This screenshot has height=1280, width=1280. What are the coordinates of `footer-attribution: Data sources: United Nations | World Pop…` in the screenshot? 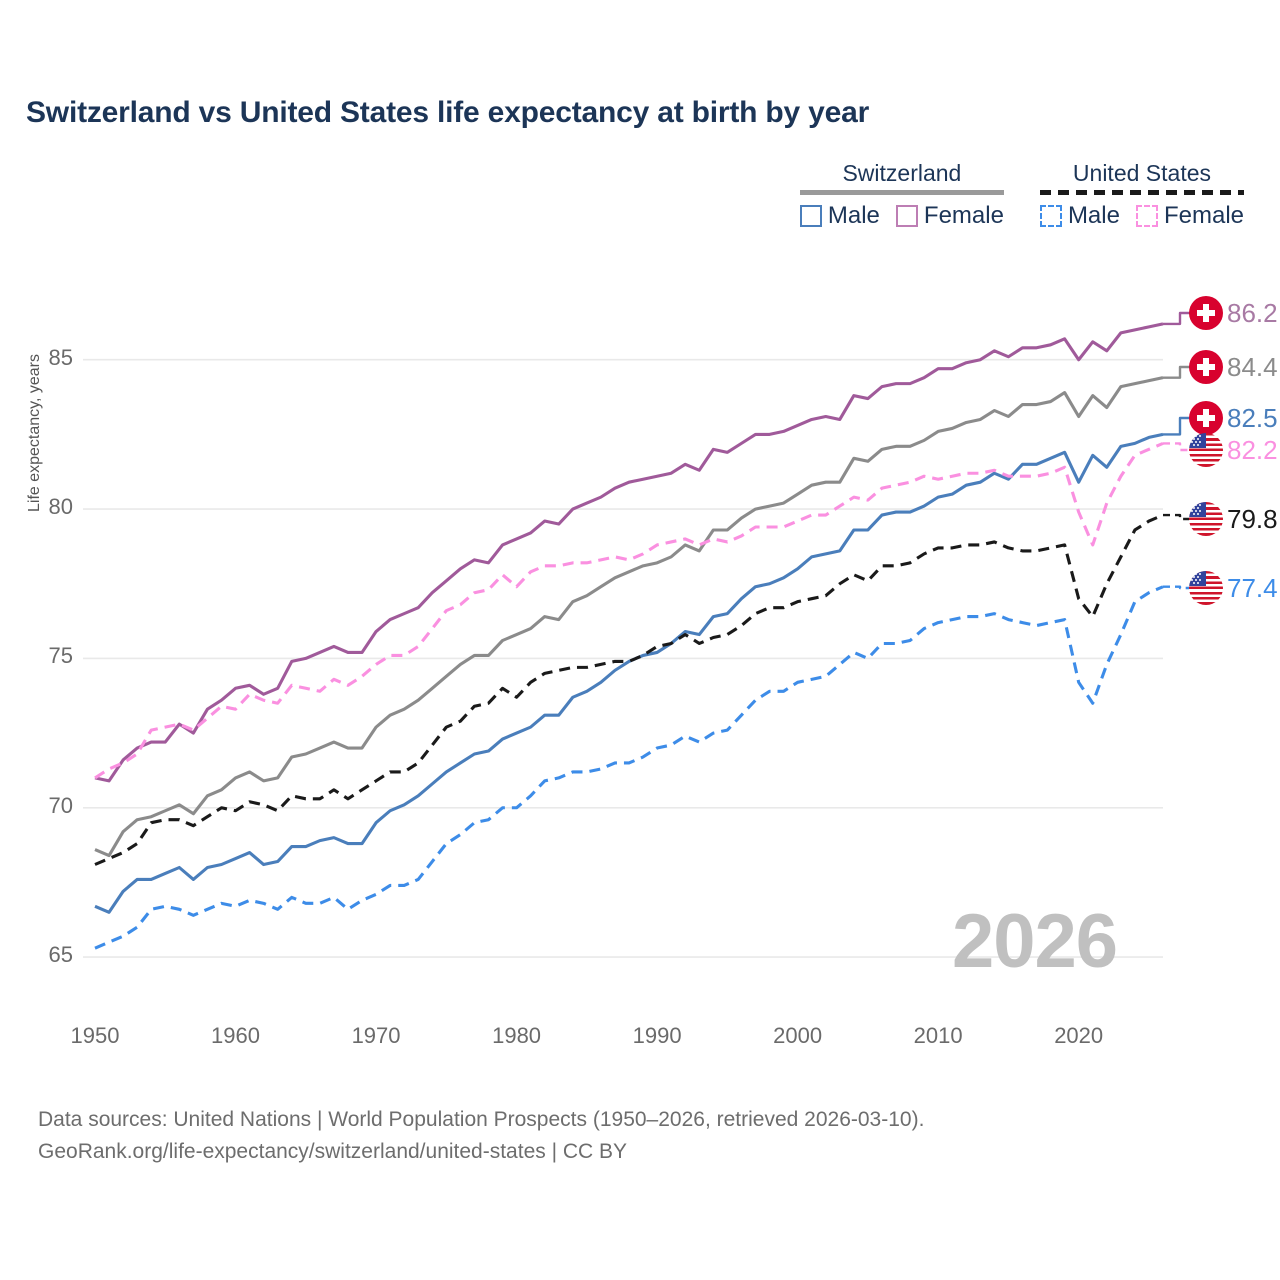 It's located at (481, 1136).